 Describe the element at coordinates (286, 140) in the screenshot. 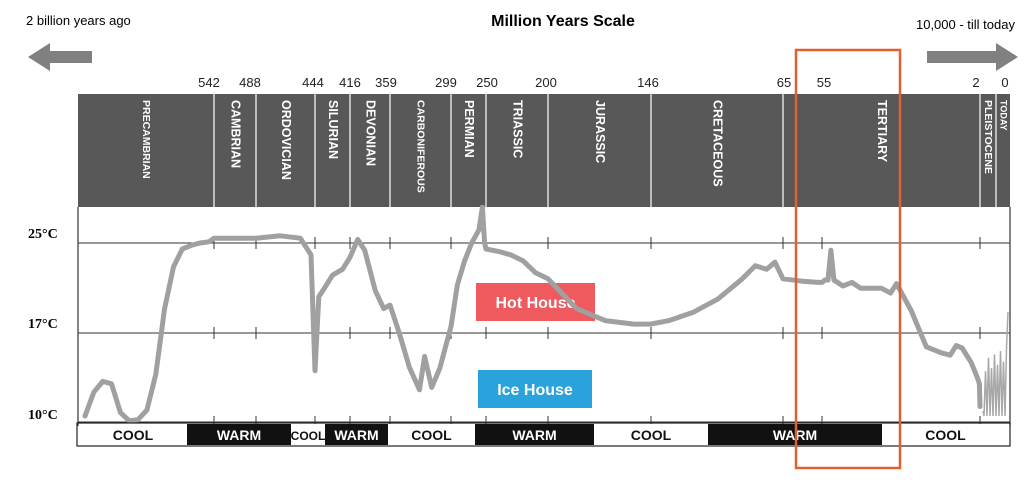

I see `period-label-ordovician: ORDOVICIAN` at that location.